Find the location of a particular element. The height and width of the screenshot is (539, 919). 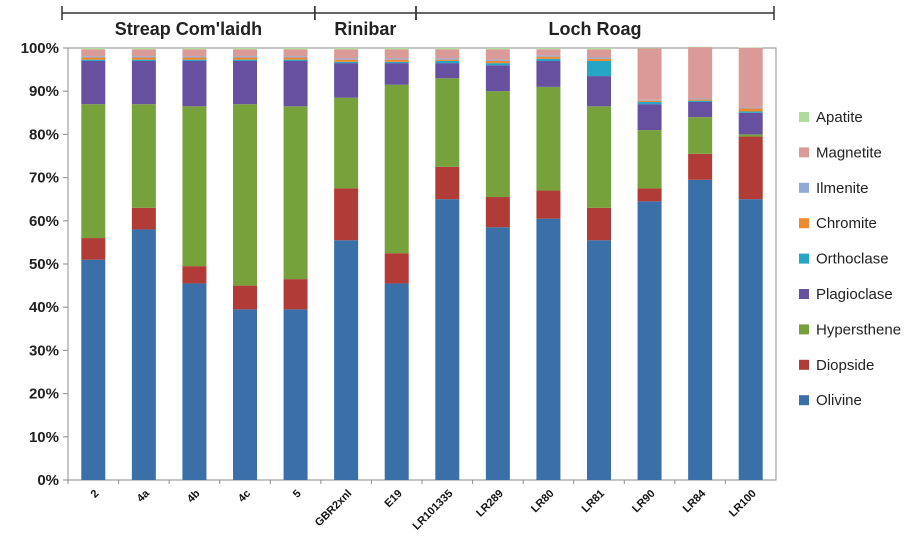

bar-segment-chromite-lr80 is located at coordinates (548, 57).